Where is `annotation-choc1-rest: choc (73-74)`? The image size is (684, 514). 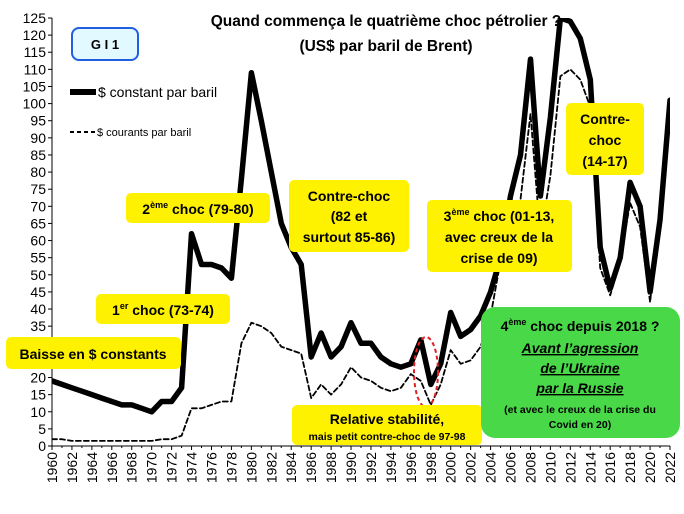 annotation-choc1-rest: choc (73-74) is located at coordinates (171, 310).